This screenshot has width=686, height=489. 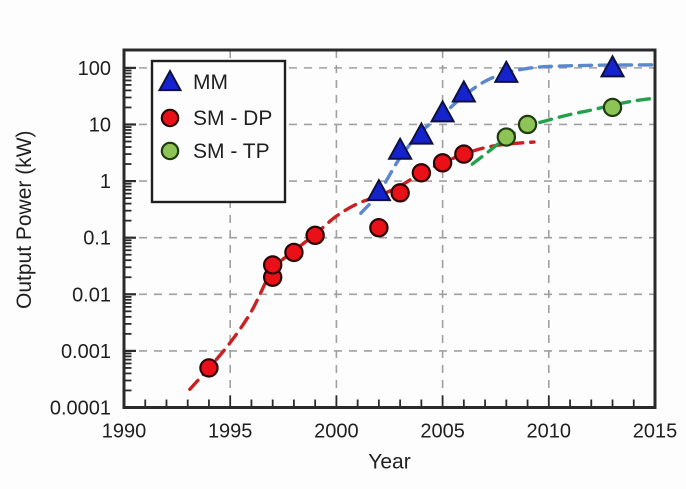 What do you see at coordinates (230, 432) in the screenshot?
I see `x-tick-label-1995: 1995` at bounding box center [230, 432].